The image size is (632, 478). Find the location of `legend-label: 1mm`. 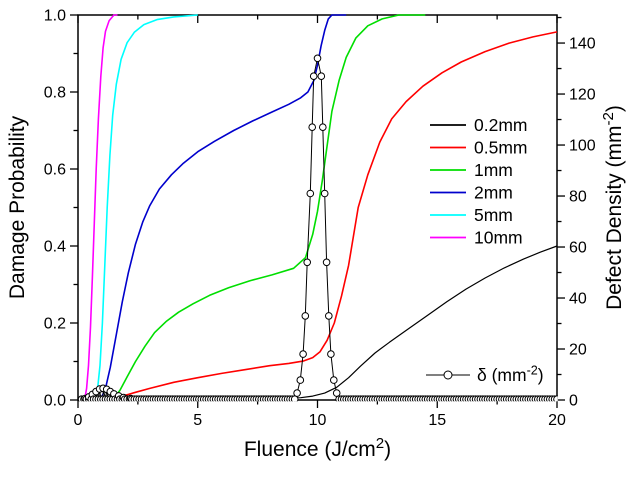

legend-label: 1mm is located at coordinates (493, 170).